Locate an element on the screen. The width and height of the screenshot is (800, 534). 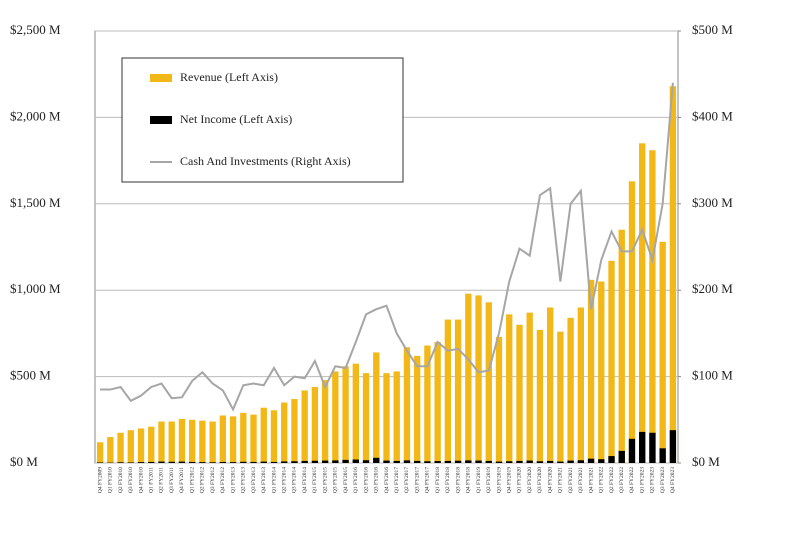
x-tick-label: Q4 FY2020 is located at coordinates (550, 480).